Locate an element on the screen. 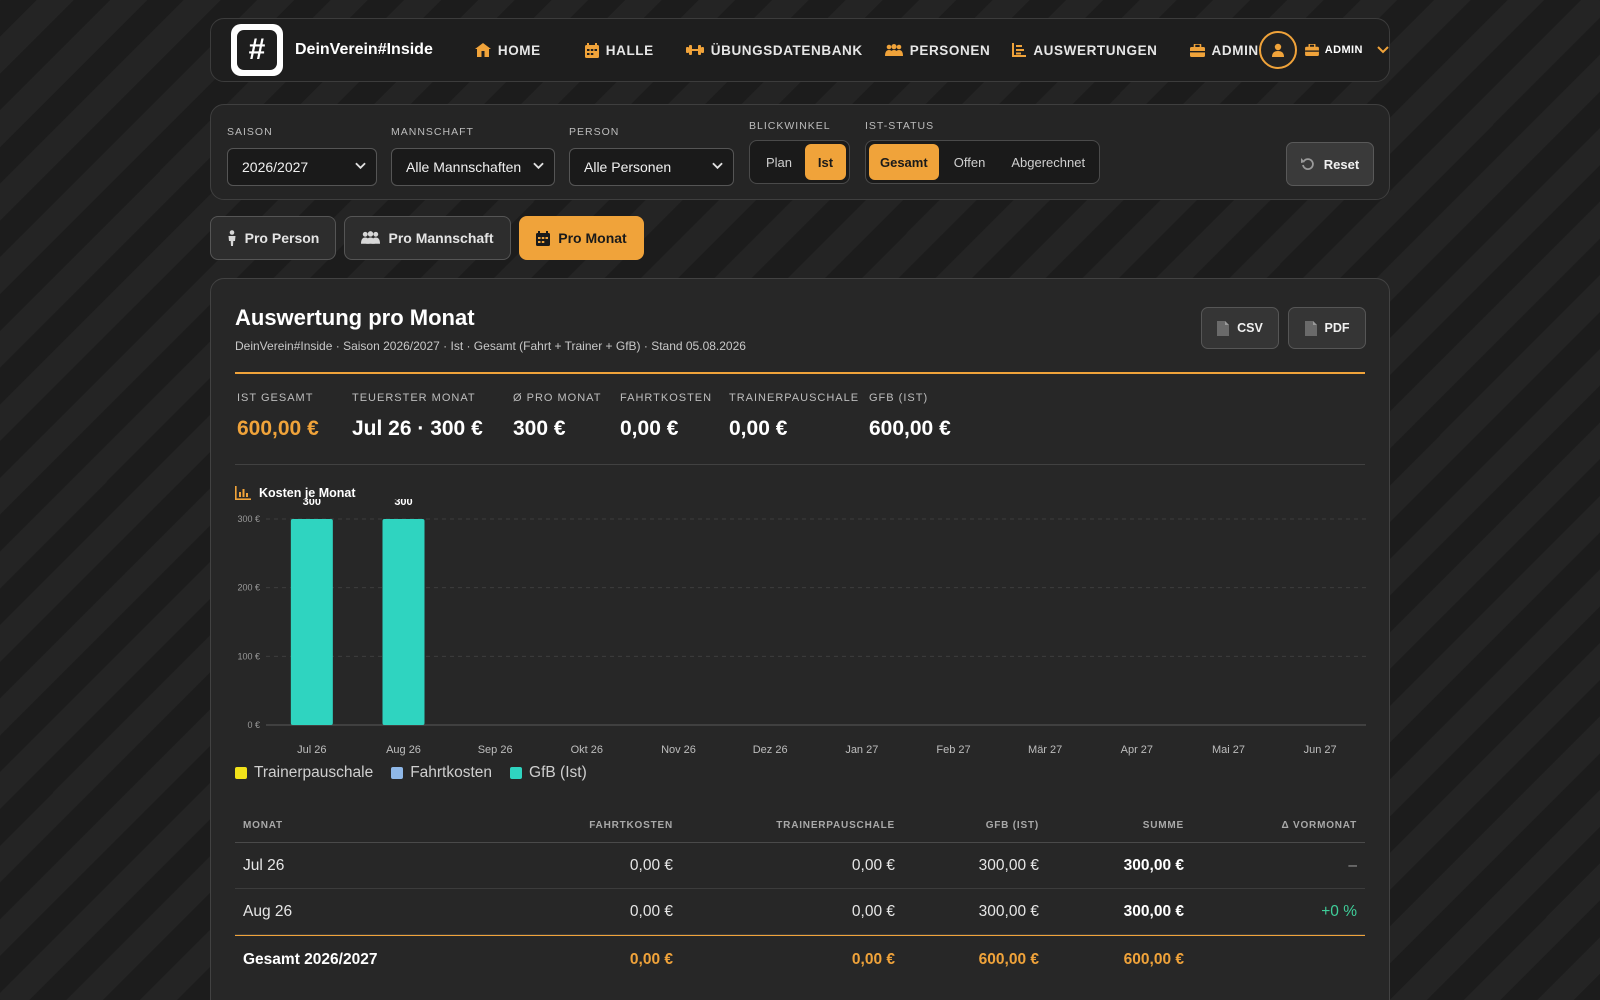 This screenshot has width=1600, height=1000. person-select: Alle Personen is located at coordinates (651, 167).